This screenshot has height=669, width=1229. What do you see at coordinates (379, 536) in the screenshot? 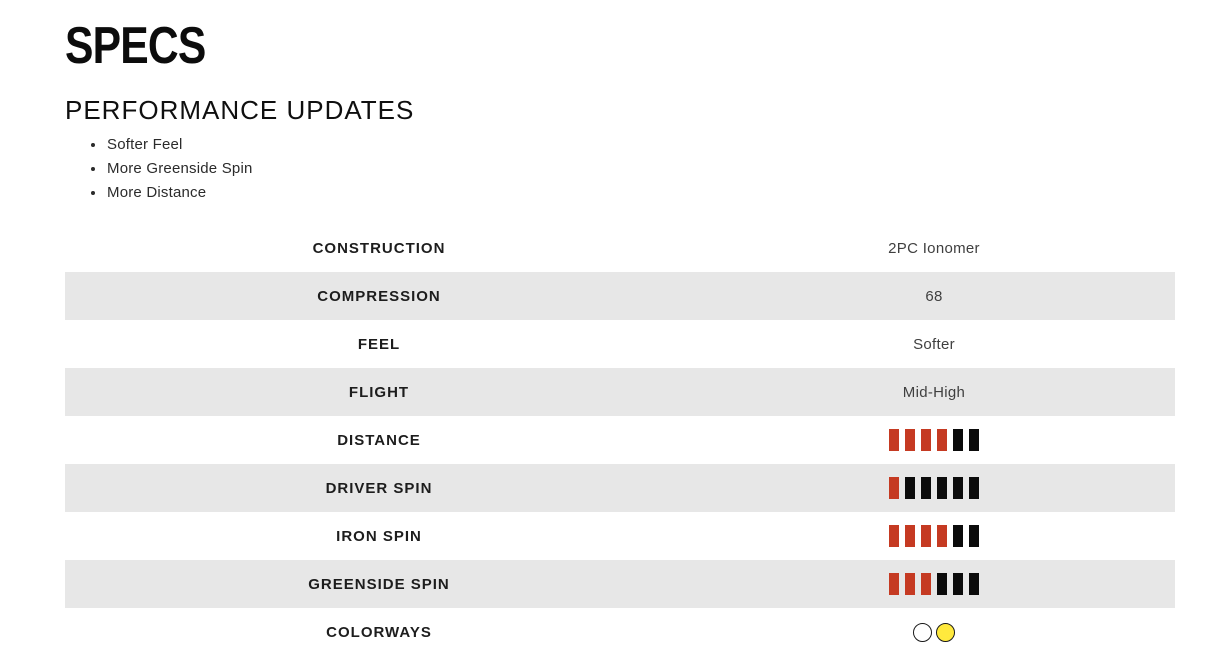
I see `spec-label: IRON SPIN` at bounding box center [379, 536].